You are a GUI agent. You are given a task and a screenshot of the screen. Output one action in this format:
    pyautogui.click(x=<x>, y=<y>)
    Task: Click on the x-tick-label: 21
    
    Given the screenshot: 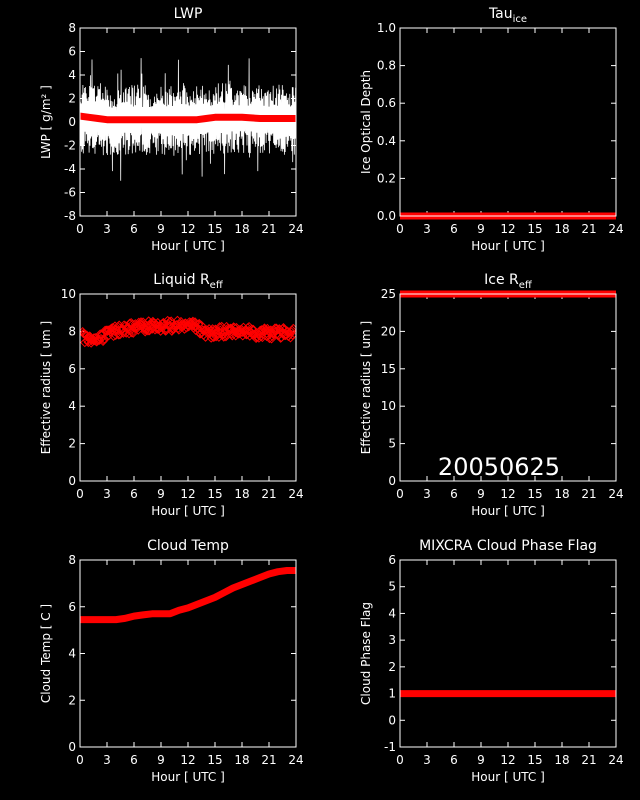 What is the action you would take?
    pyautogui.click(x=588, y=760)
    